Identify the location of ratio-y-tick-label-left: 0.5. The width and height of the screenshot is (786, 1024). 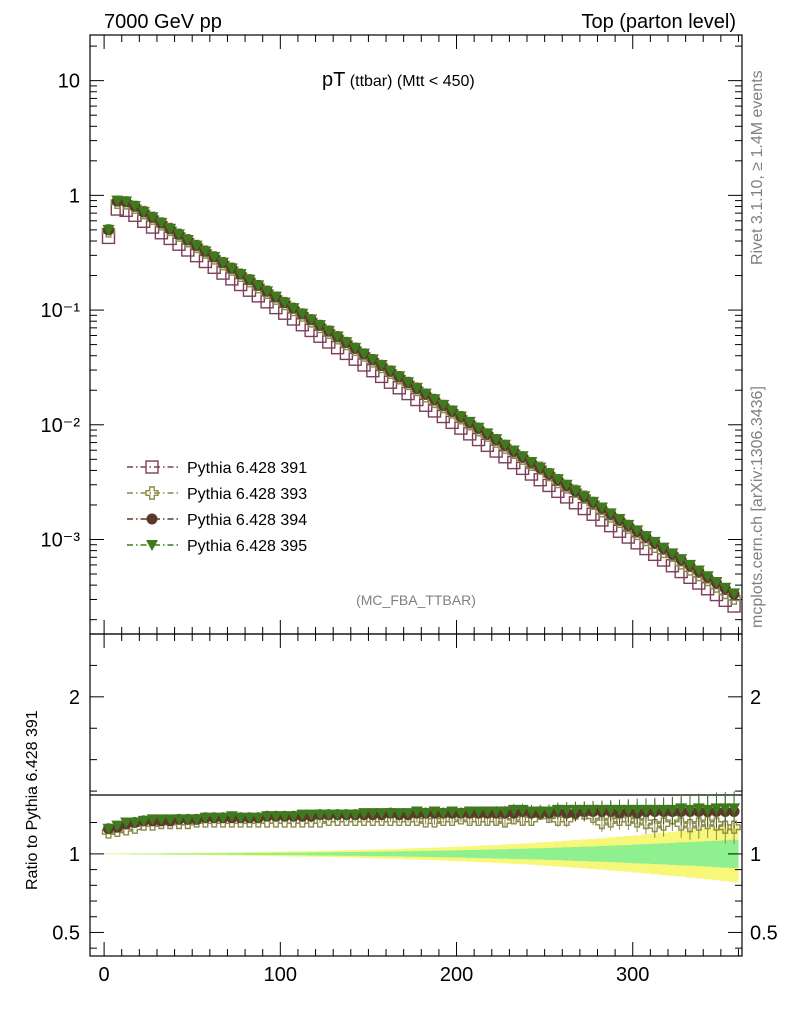
(66, 933).